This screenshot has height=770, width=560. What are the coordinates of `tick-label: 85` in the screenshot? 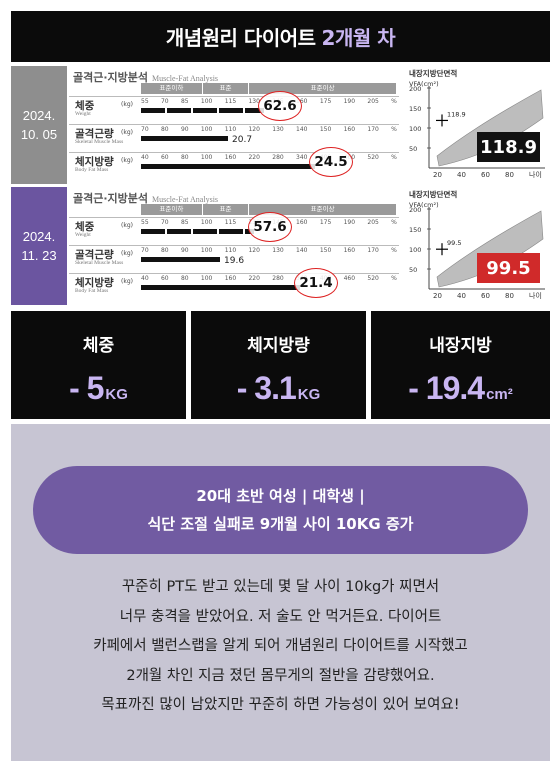 It's located at (184, 222).